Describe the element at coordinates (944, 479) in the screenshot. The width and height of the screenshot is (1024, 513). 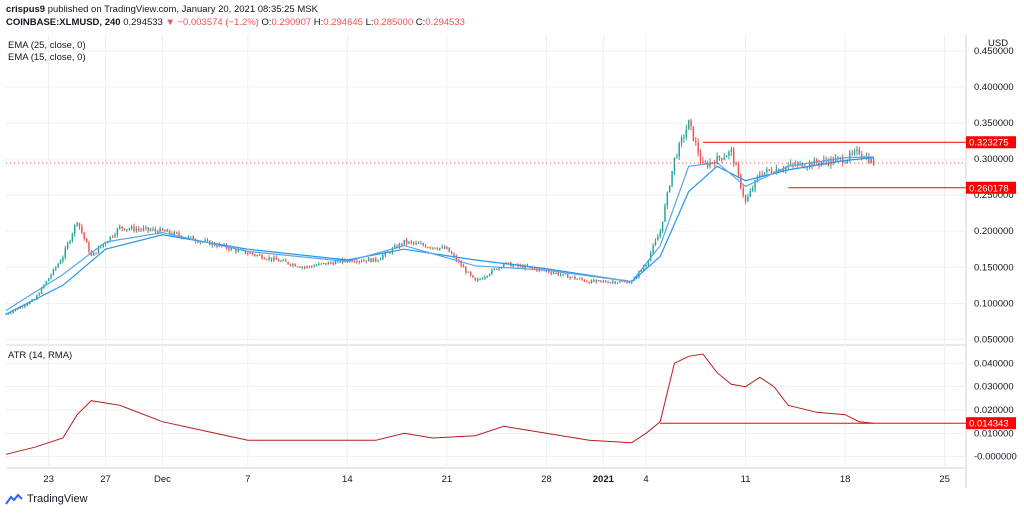
I see `time-tick-label: 25` at that location.